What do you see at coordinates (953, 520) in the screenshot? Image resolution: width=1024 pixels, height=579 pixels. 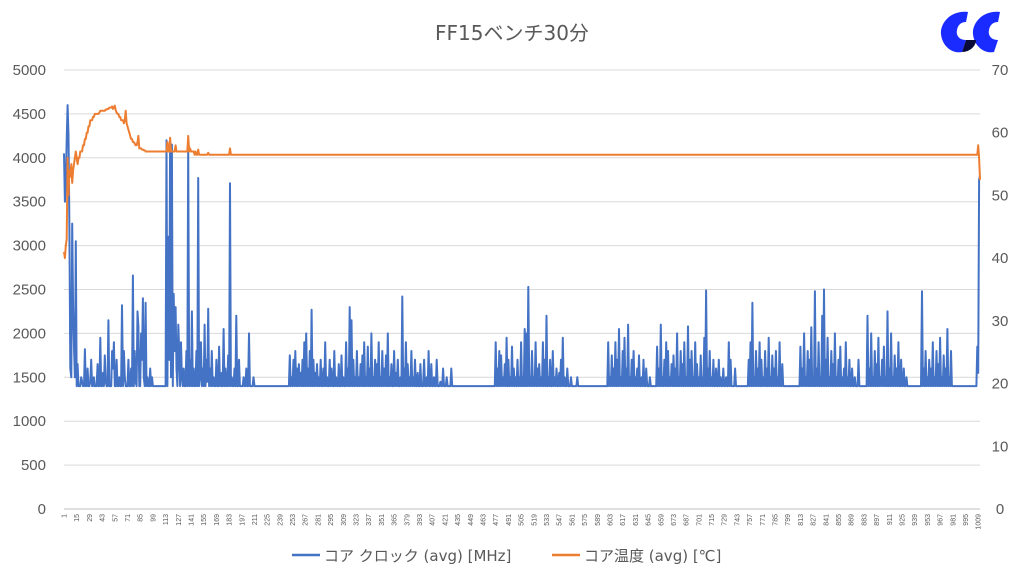 I see `x-tick-label: 981` at bounding box center [953, 520].